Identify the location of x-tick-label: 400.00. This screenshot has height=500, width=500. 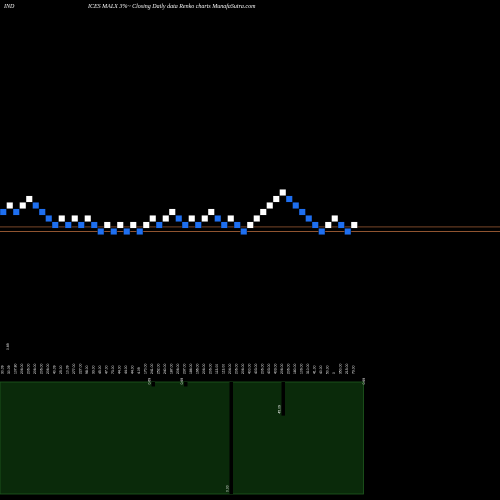
(250, 369).